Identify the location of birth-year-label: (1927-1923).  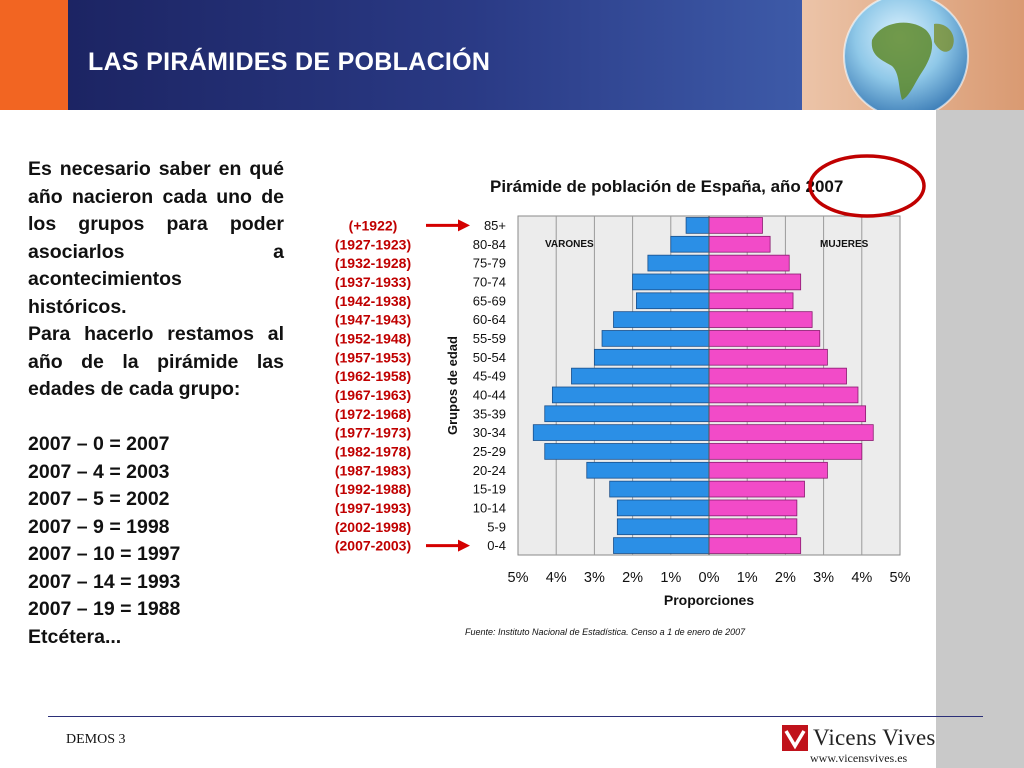
(373, 244).